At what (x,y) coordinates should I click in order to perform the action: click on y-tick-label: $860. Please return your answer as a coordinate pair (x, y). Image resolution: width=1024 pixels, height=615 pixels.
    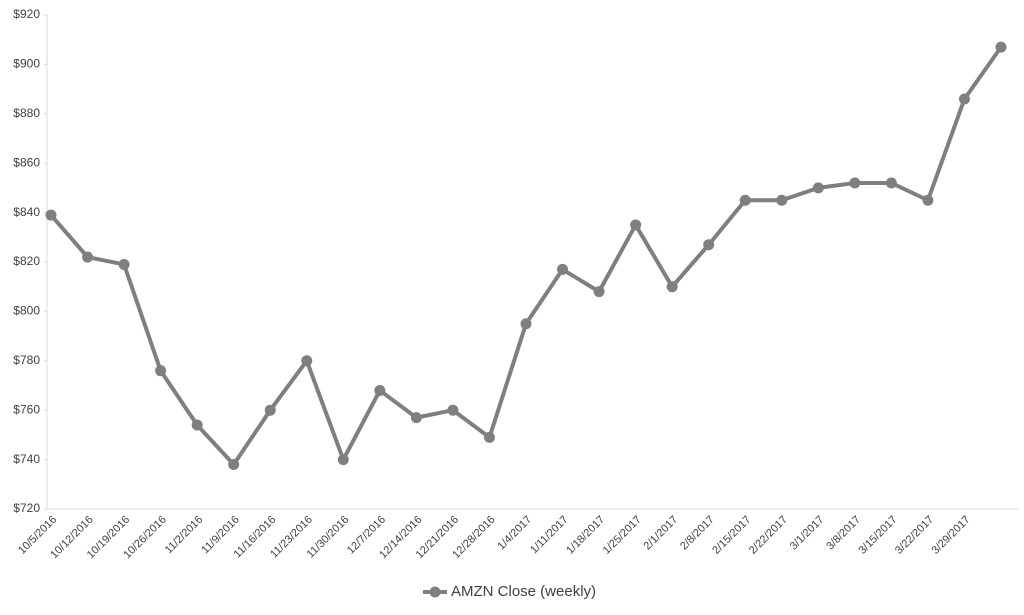
    Looking at the image, I should click on (26, 162).